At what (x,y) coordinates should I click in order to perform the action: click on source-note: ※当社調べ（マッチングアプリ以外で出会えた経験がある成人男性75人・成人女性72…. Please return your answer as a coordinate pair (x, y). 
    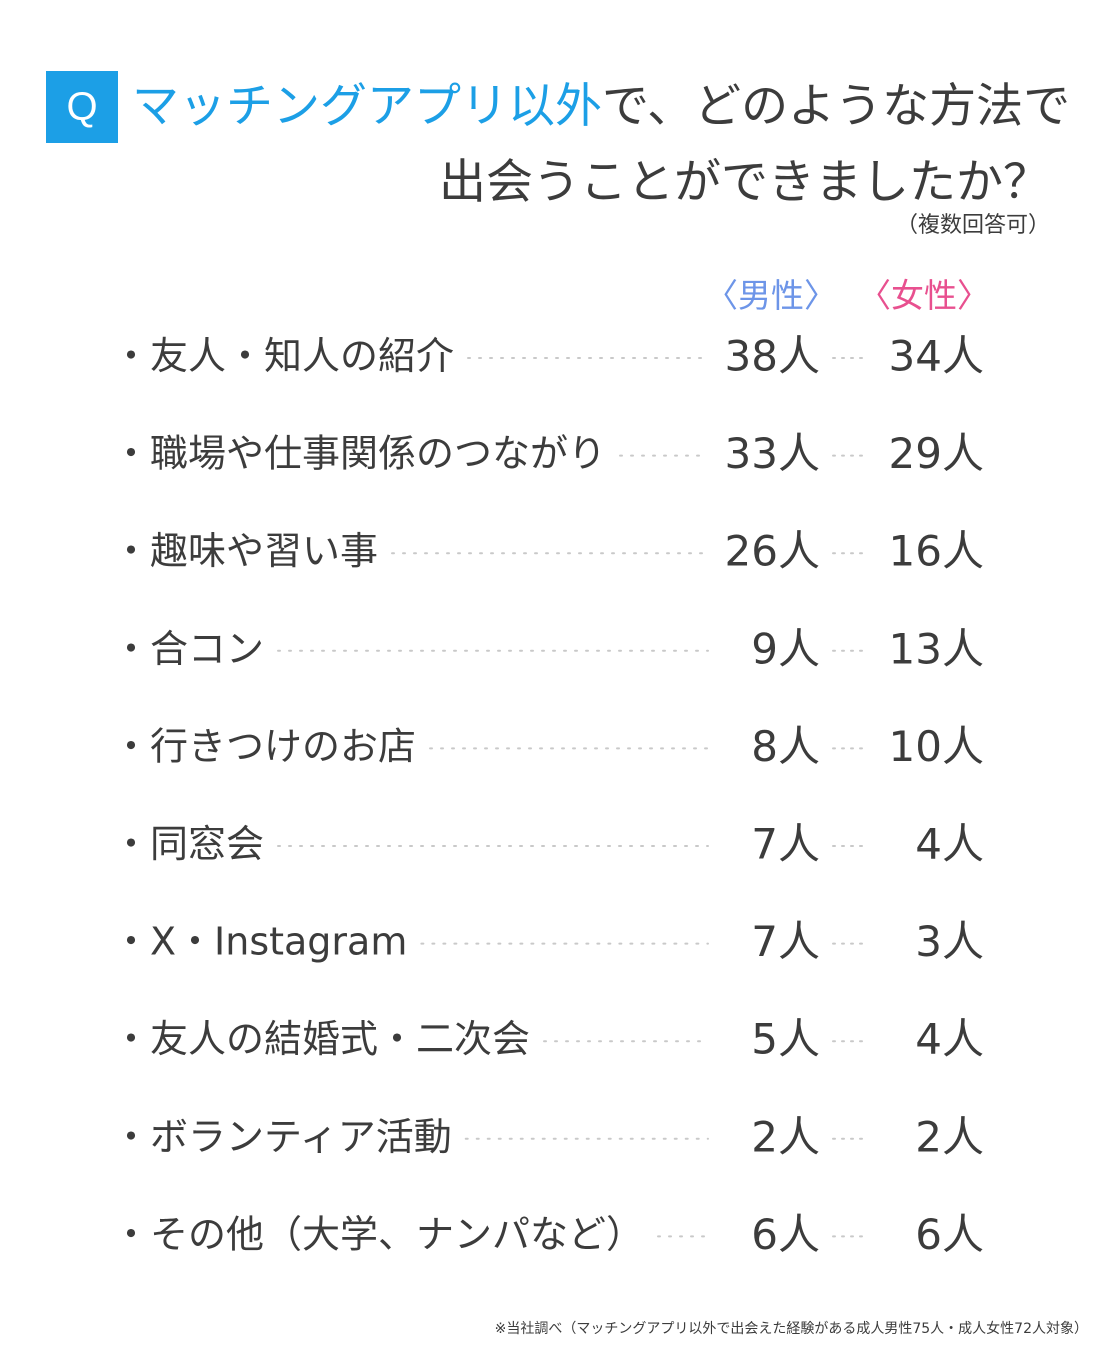
    Looking at the image, I should click on (791, 1329).